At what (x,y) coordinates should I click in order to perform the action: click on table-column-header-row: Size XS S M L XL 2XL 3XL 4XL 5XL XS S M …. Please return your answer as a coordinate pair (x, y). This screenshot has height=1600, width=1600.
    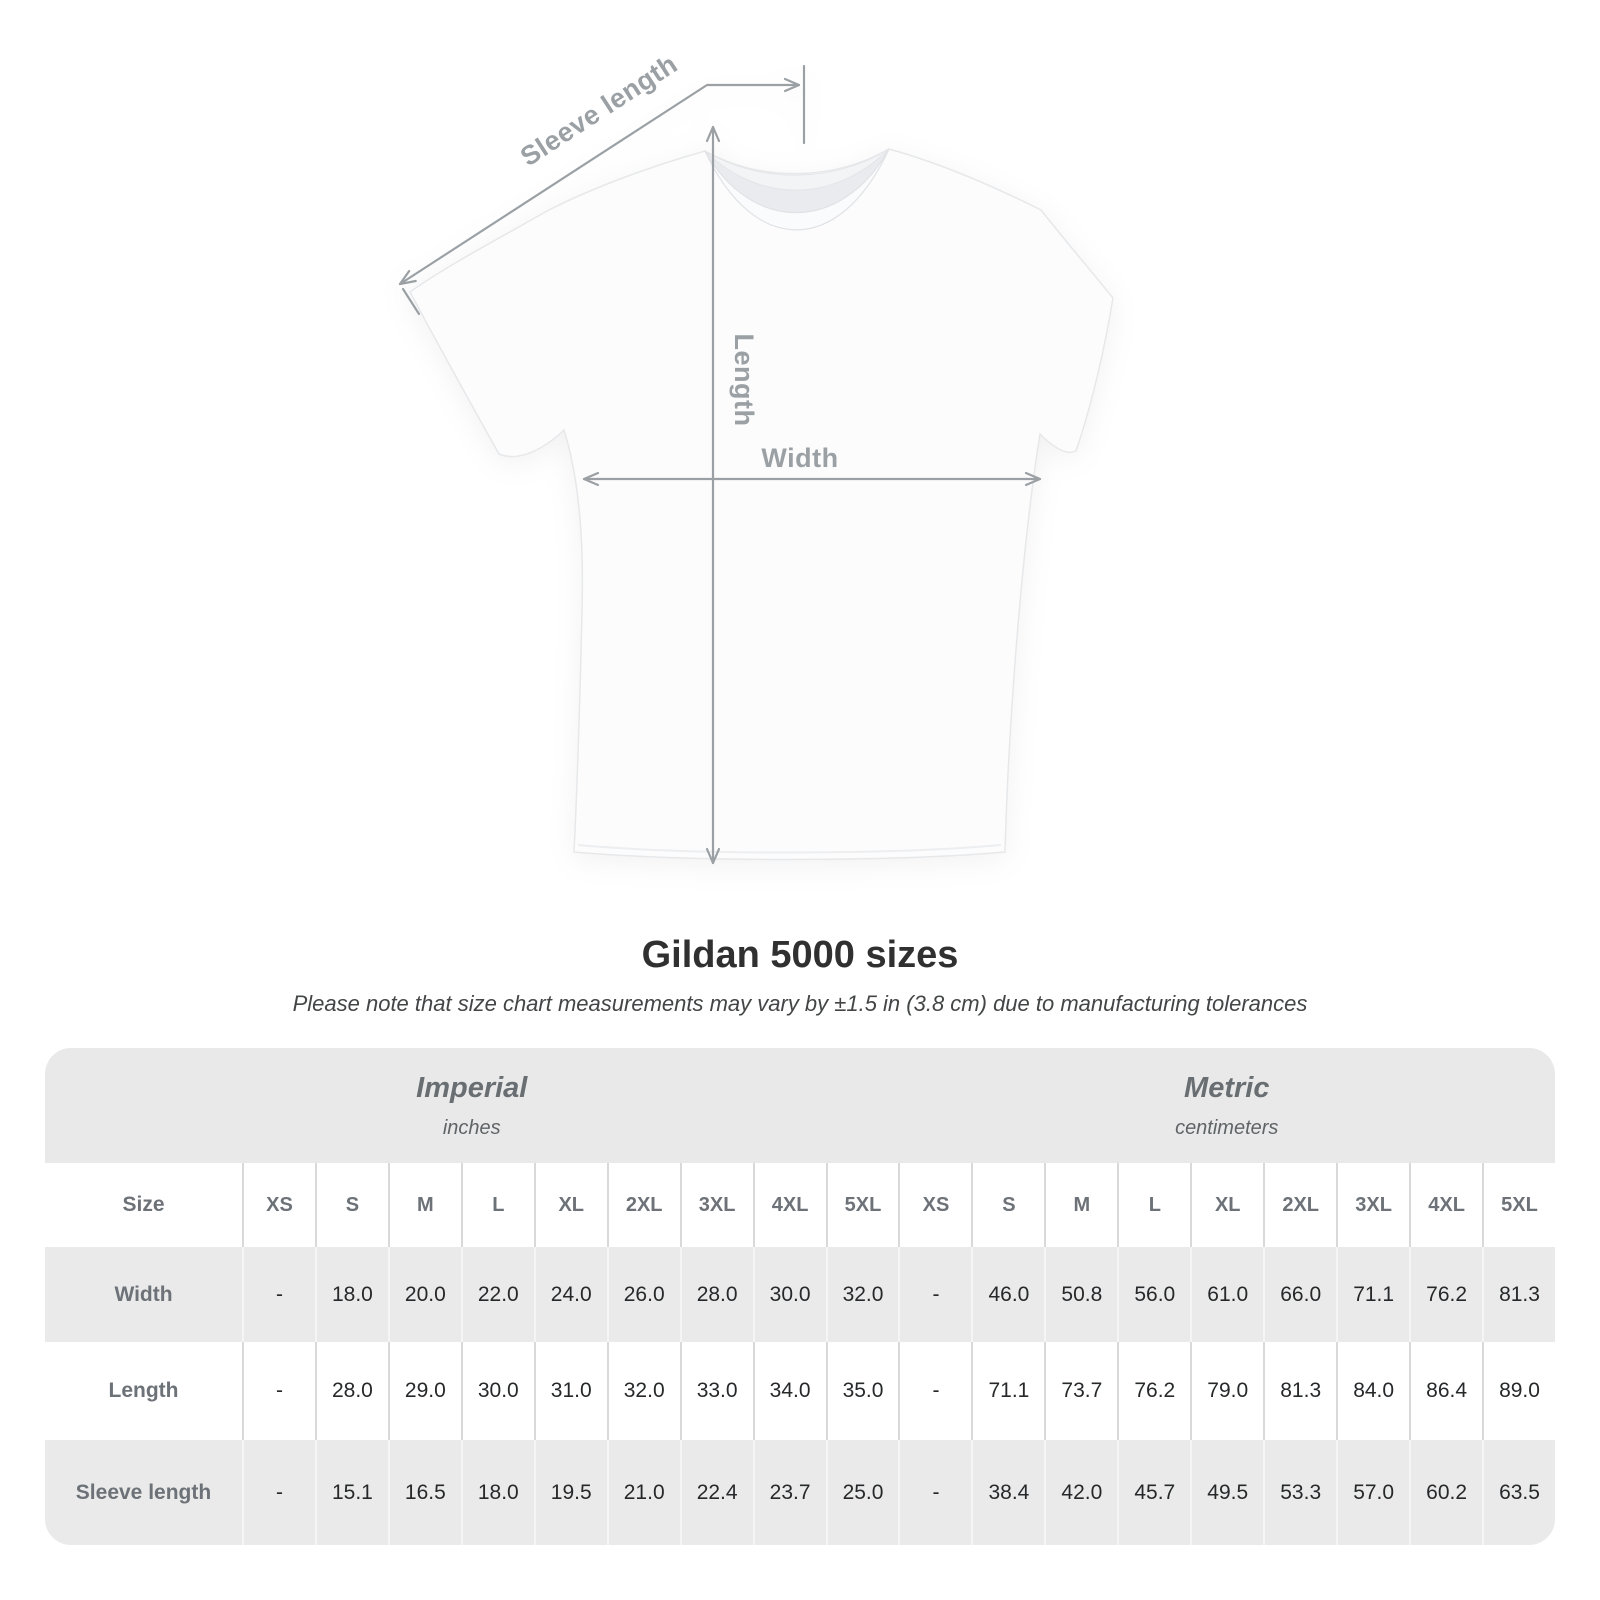
    Looking at the image, I should click on (800, 1205).